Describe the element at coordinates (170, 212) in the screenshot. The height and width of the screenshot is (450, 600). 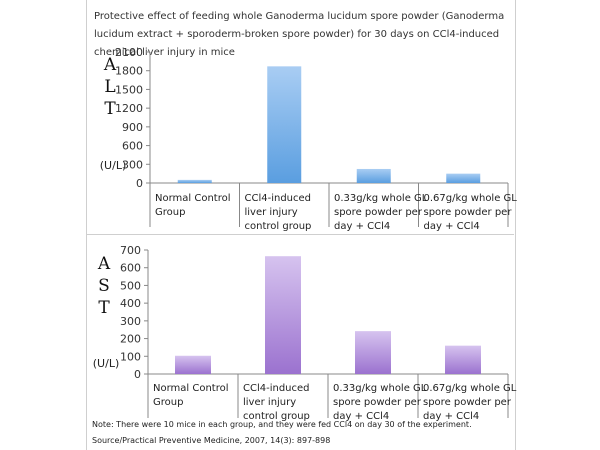
I see `alt-category-label: Group` at that location.